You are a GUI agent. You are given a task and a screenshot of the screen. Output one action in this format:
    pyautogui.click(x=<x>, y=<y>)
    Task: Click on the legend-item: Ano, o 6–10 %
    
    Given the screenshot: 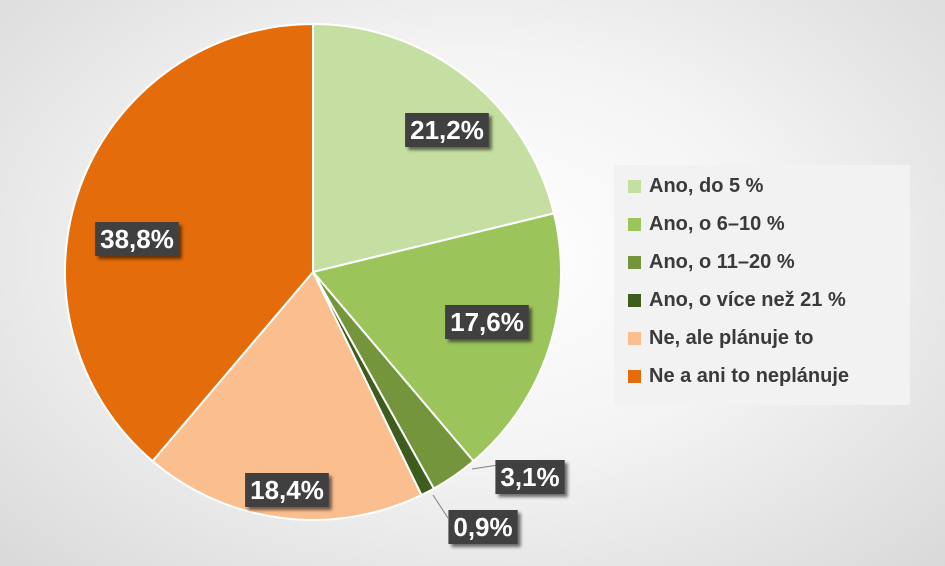 What is the action you would take?
    pyautogui.click(x=706, y=224)
    